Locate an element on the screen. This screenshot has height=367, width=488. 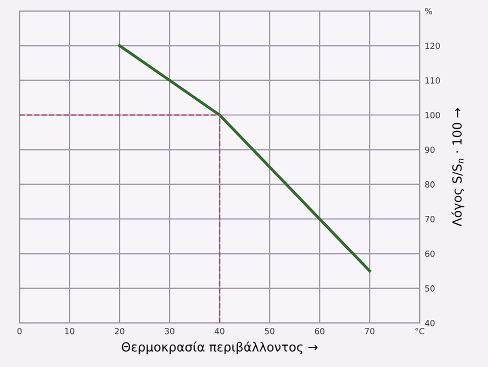
x-tick-label: 0 is located at coordinates (19, 331).